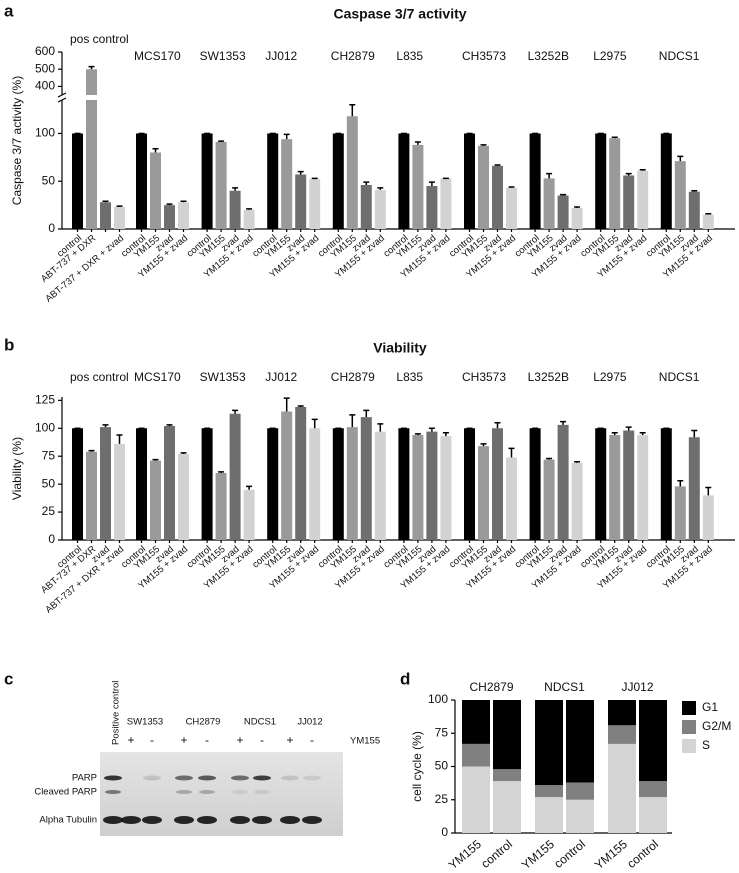 This screenshot has width=739, height=873. What do you see at coordinates (442, 766) in the screenshot?
I see `y-tick-label: 50` at bounding box center [442, 766].